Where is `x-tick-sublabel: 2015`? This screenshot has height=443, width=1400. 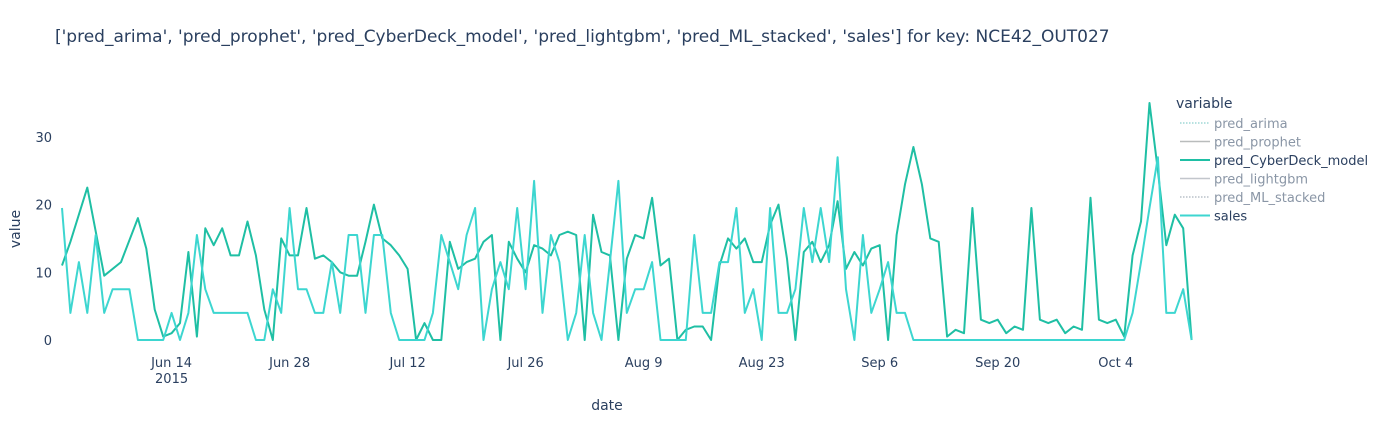
x-tick-sublabel: 2015 is located at coordinates (171, 379).